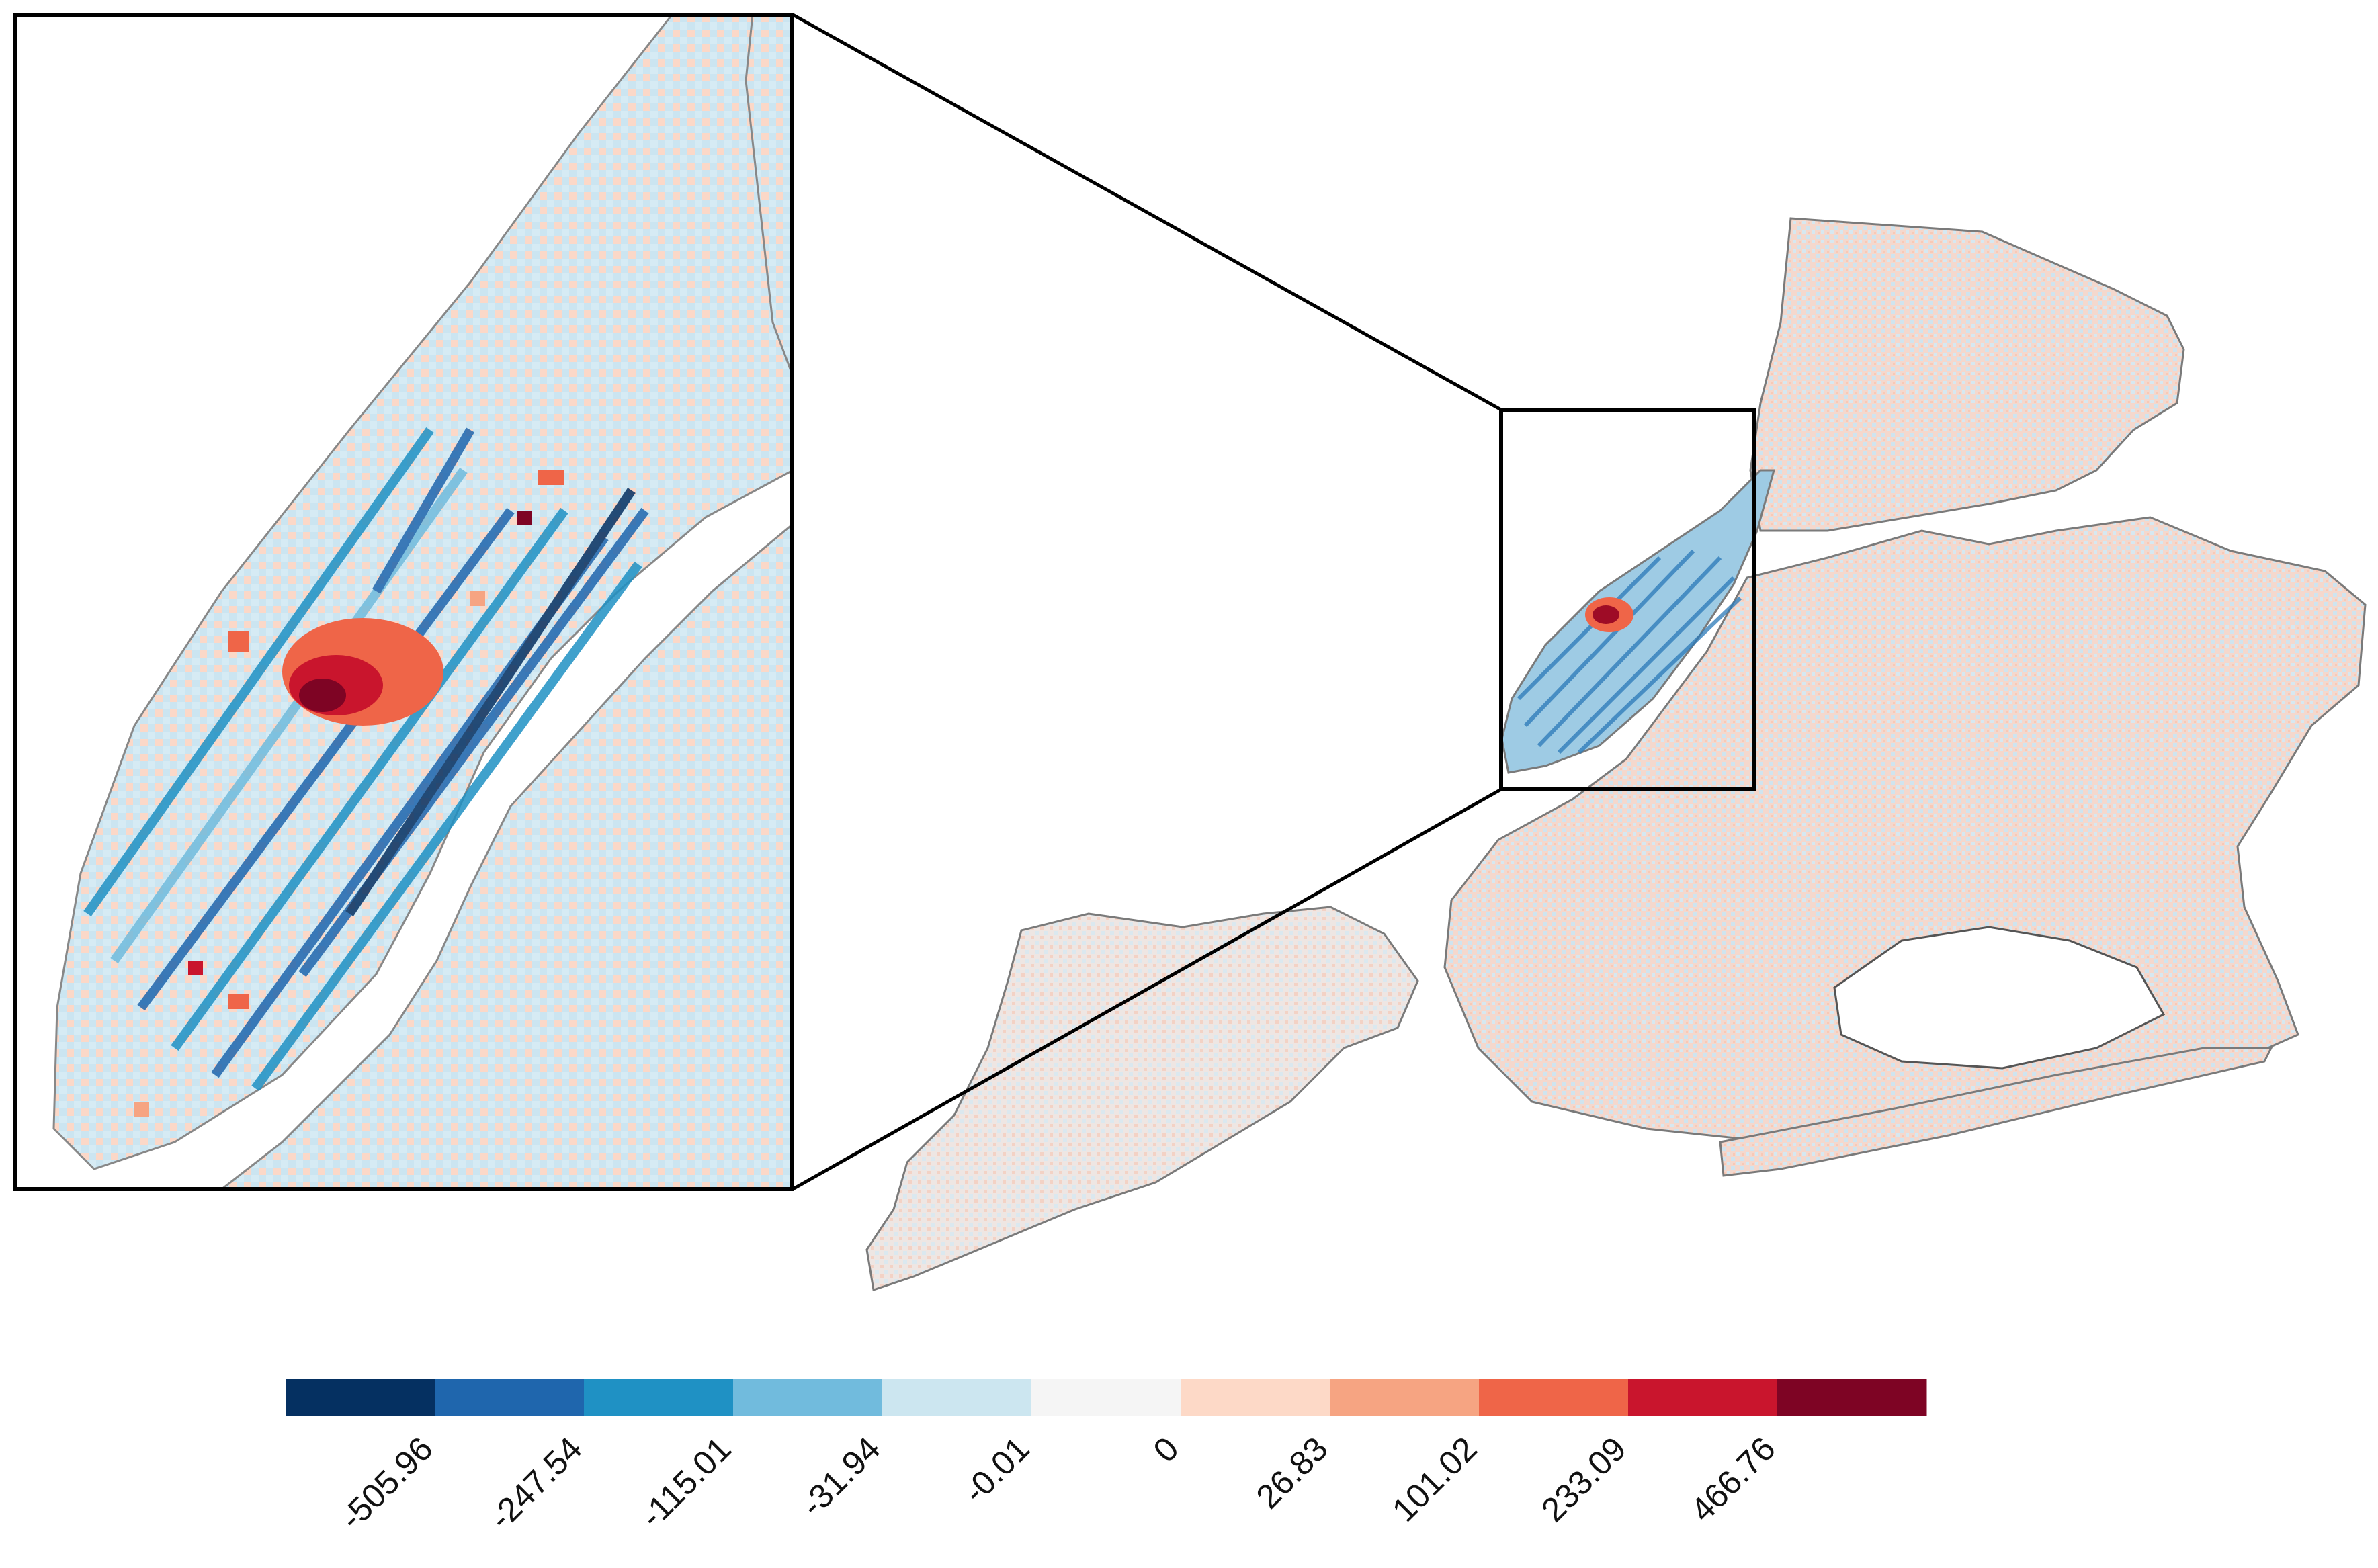 This screenshot has height=1568, width=2378. What do you see at coordinates (1629, 651) in the screenshot?
I see `manhattan-stripes` at bounding box center [1629, 651].